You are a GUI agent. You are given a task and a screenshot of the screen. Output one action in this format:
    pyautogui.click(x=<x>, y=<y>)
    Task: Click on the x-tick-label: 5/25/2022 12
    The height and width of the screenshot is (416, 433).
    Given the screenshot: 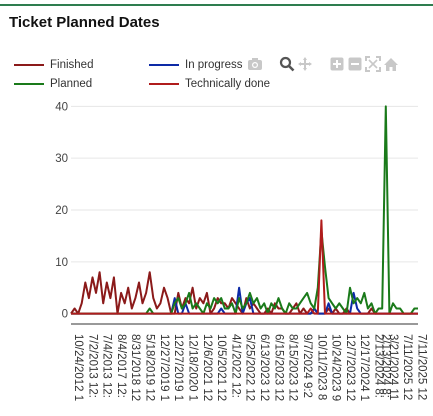 What is the action you would take?
    pyautogui.click(x=250, y=367)
    